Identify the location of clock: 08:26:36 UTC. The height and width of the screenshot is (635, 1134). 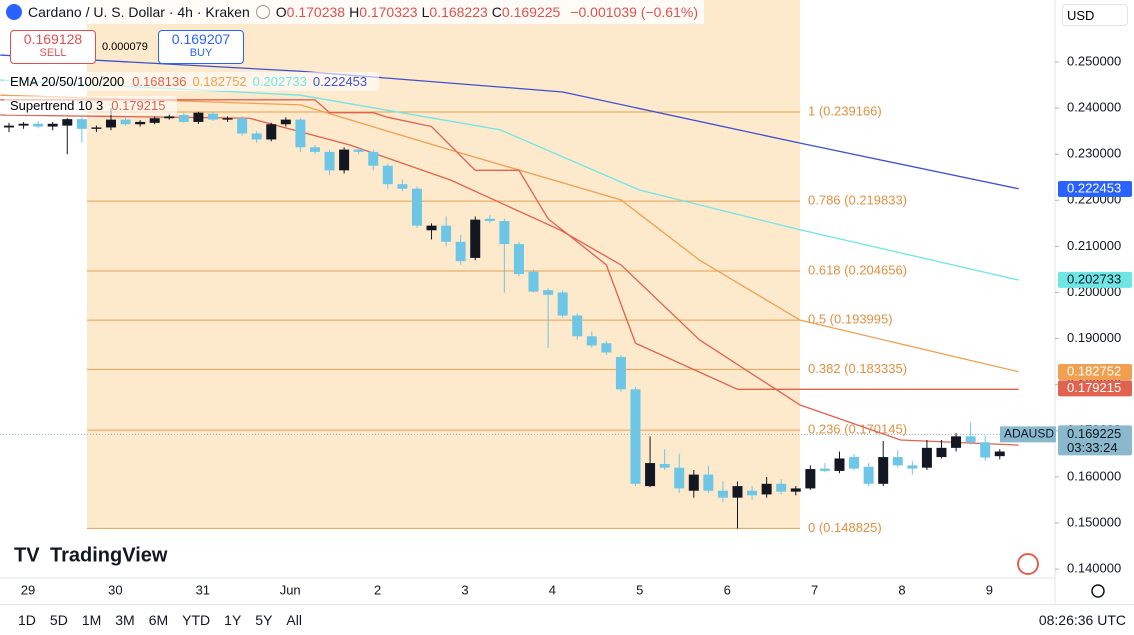
(1082, 620).